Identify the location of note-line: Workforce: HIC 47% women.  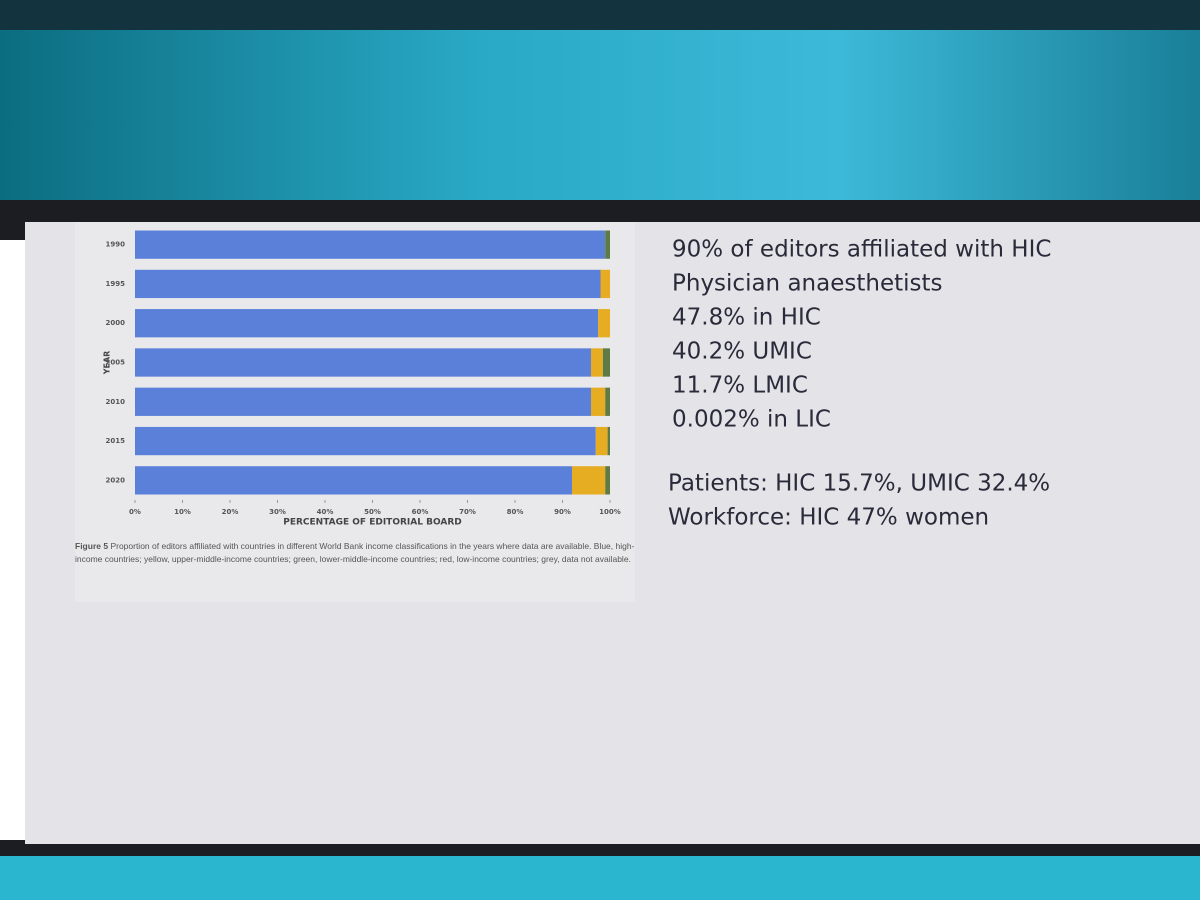
(828, 518).